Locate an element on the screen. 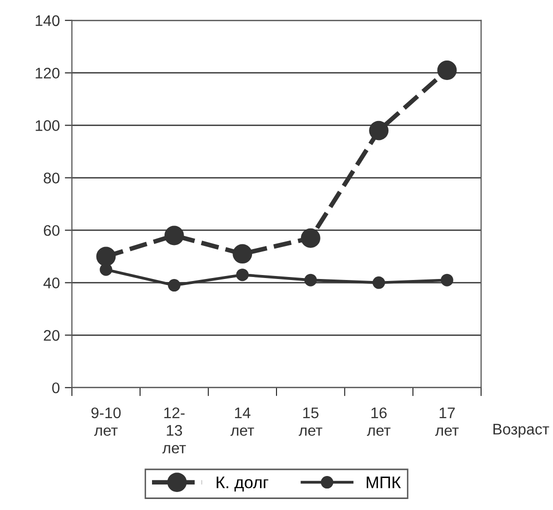 This screenshot has width=553, height=510. y-tick-label: 120 is located at coordinates (48, 73).